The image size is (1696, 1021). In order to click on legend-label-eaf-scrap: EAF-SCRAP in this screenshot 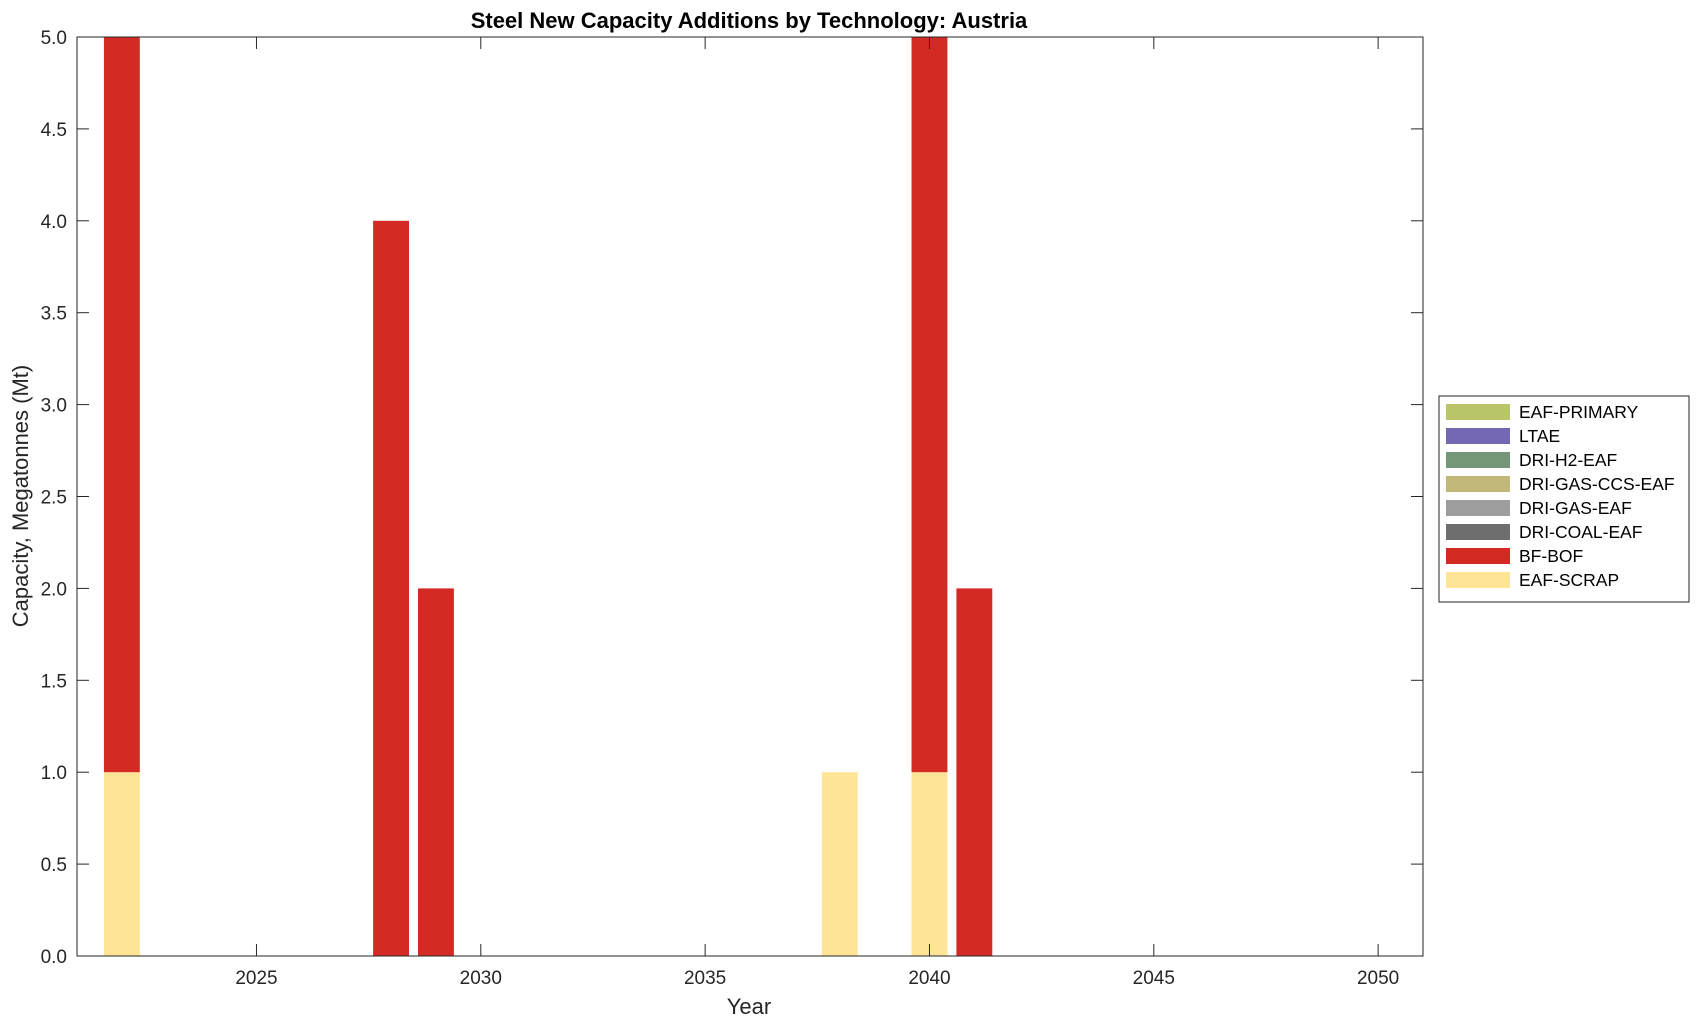, I will do `click(1569, 580)`.